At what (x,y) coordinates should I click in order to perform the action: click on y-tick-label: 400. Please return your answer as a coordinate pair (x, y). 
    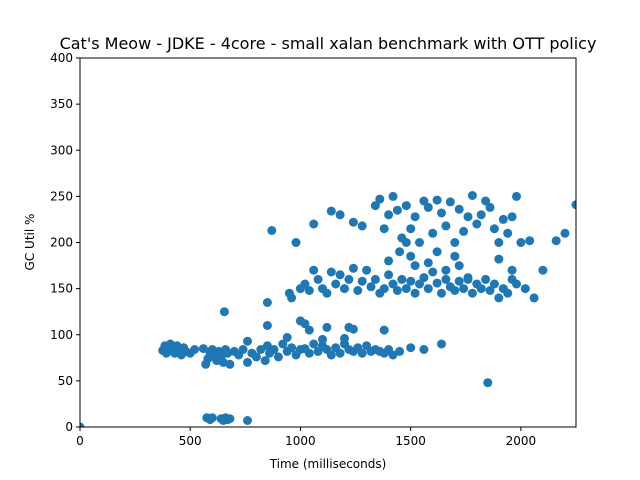
    Looking at the image, I should click on (61, 58).